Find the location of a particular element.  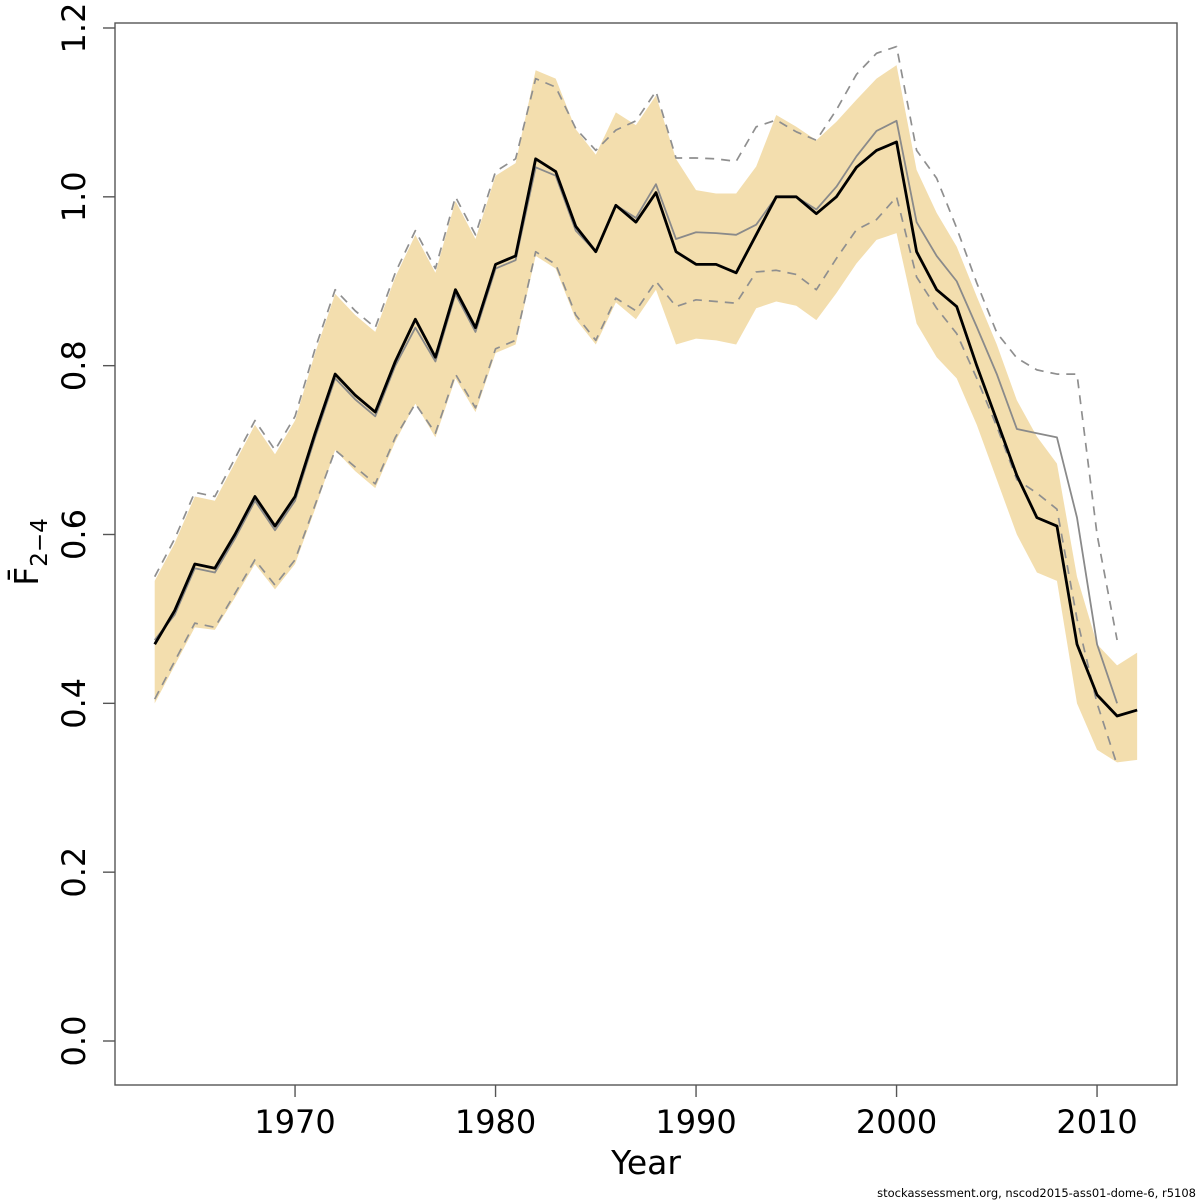

x-tick-label: 2000 is located at coordinates (896, 1122).